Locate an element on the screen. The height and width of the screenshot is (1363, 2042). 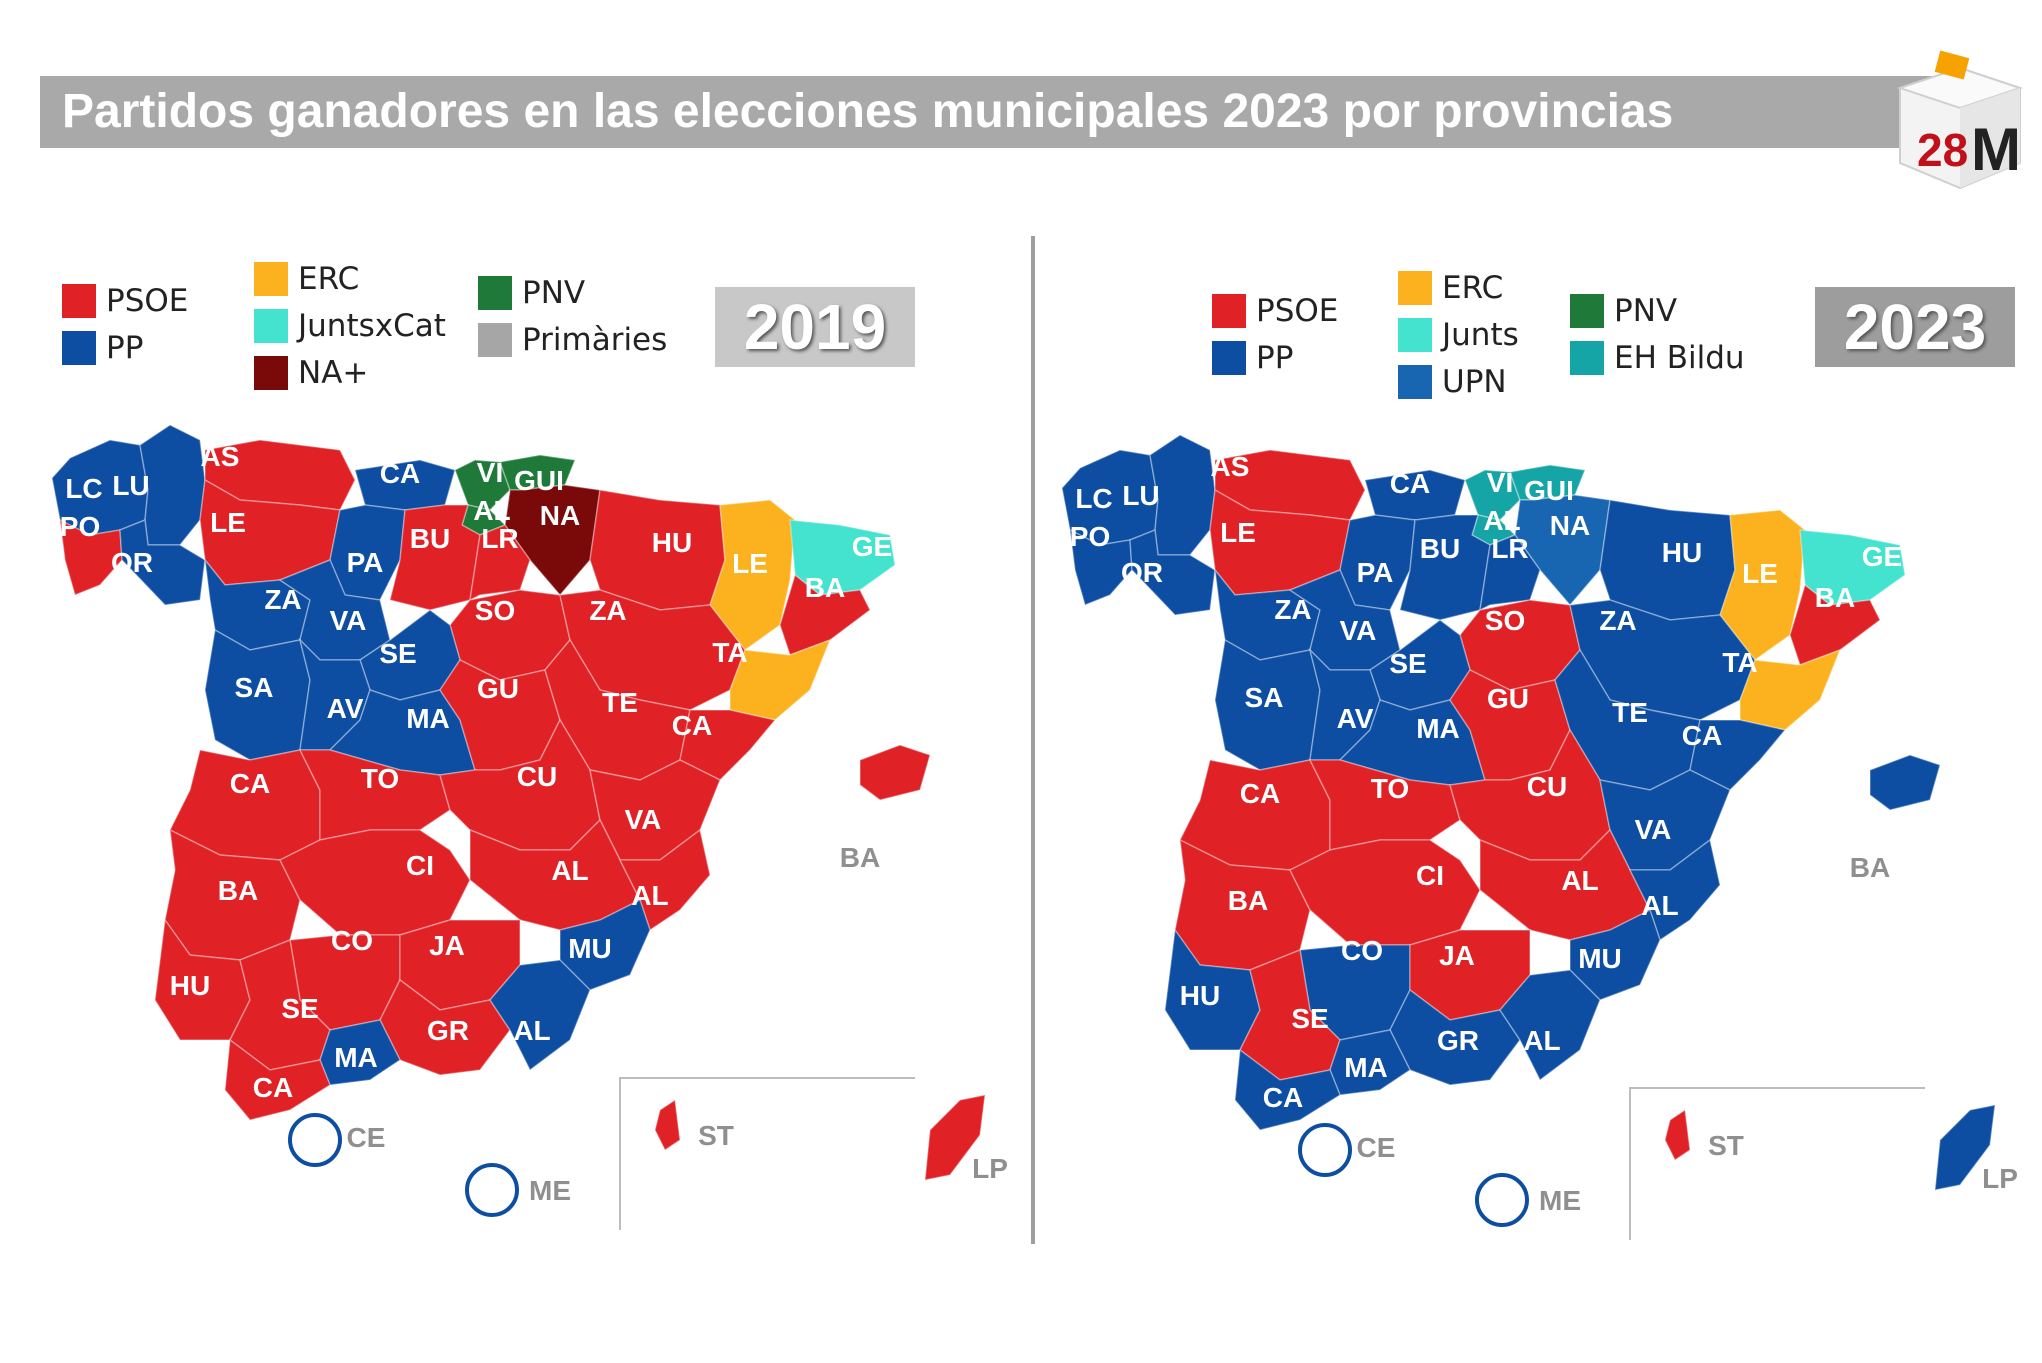
province-label-ca-2019: CA is located at coordinates (692, 725).